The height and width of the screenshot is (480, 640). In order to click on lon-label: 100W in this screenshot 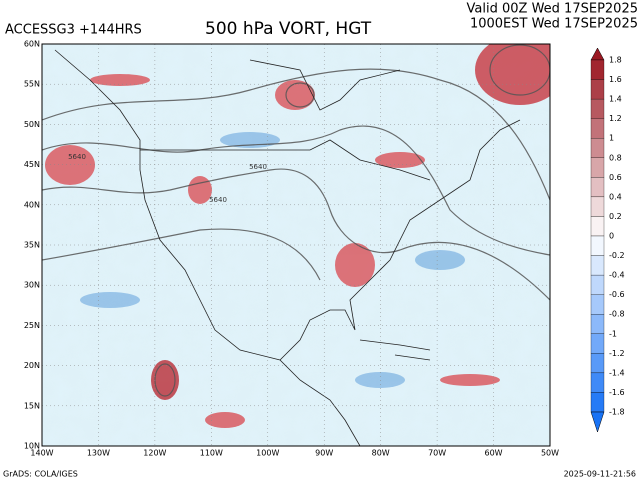, I will do `click(267, 453)`.